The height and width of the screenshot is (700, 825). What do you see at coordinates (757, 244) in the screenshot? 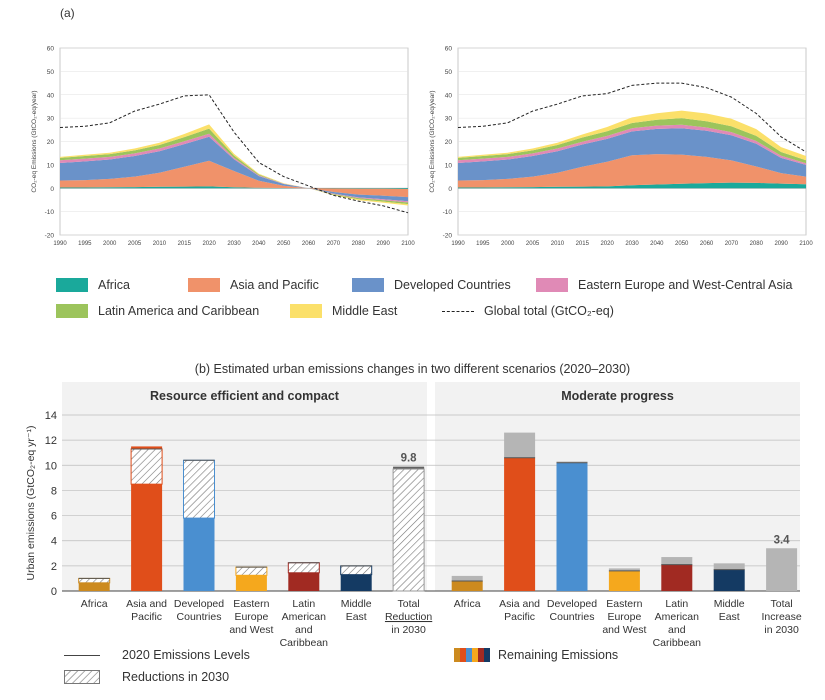
I see `x-tick-label: 2080` at bounding box center [757, 244].